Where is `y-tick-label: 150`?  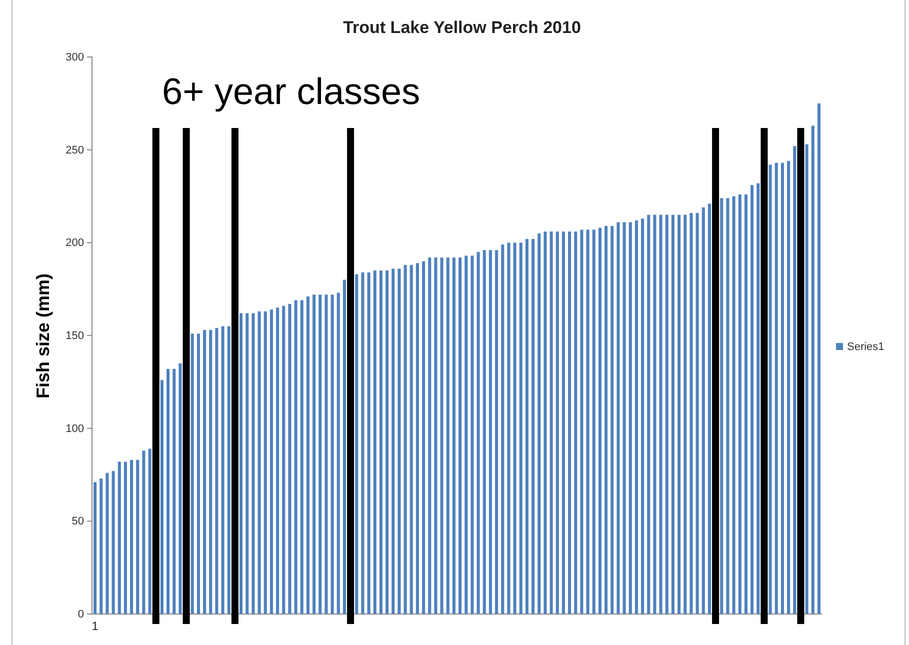 y-tick-label: 150 is located at coordinates (75, 336).